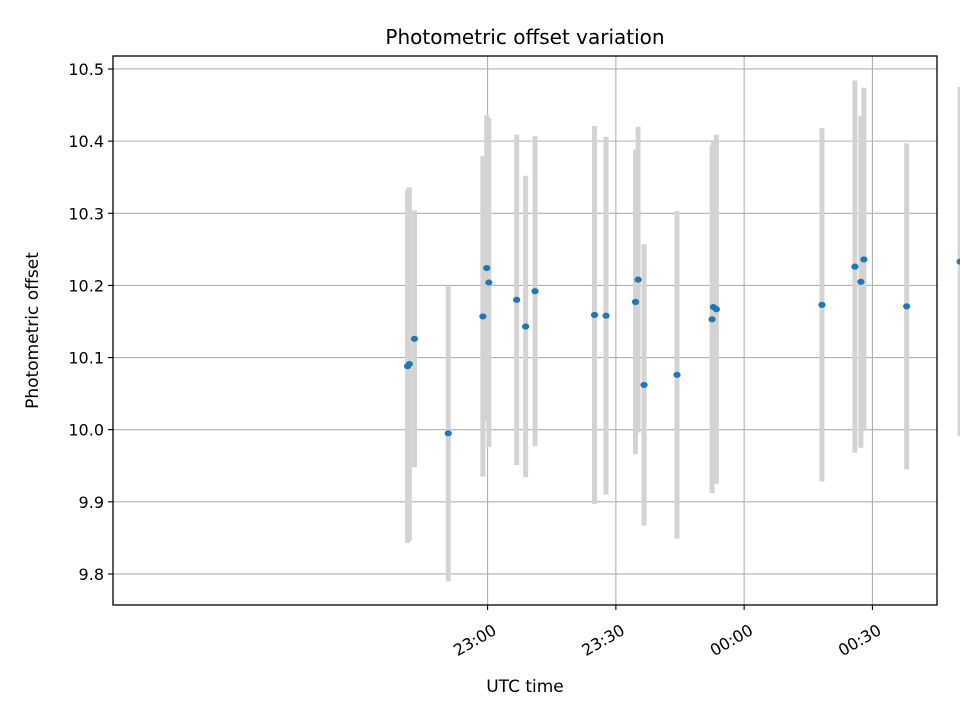 The height and width of the screenshot is (720, 960). What do you see at coordinates (86, 430) in the screenshot?
I see `y-tick-label: 10.0` at bounding box center [86, 430].